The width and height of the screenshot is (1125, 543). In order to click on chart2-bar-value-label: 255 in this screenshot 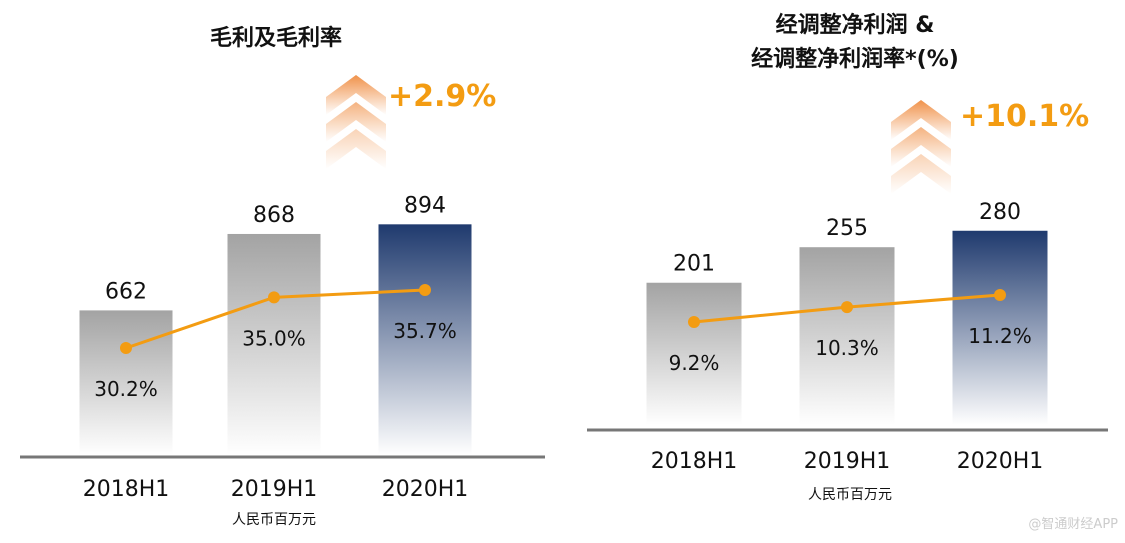, I will do `click(847, 228)`.